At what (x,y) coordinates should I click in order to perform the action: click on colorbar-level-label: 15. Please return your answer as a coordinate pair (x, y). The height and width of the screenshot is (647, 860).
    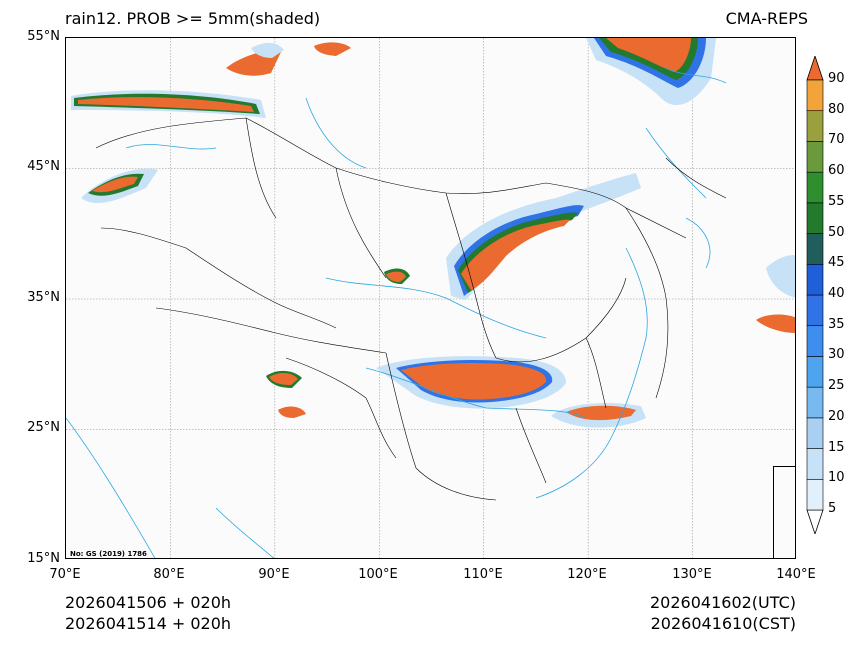
    Looking at the image, I should click on (836, 447).